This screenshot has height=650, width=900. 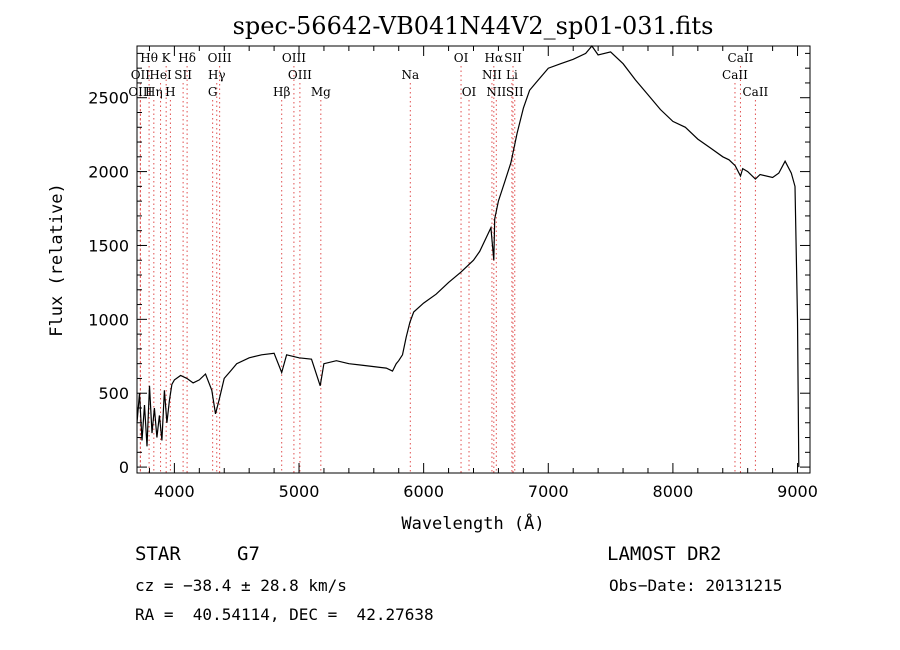 What do you see at coordinates (158, 554) in the screenshot?
I see `object-class: STAR` at bounding box center [158, 554].